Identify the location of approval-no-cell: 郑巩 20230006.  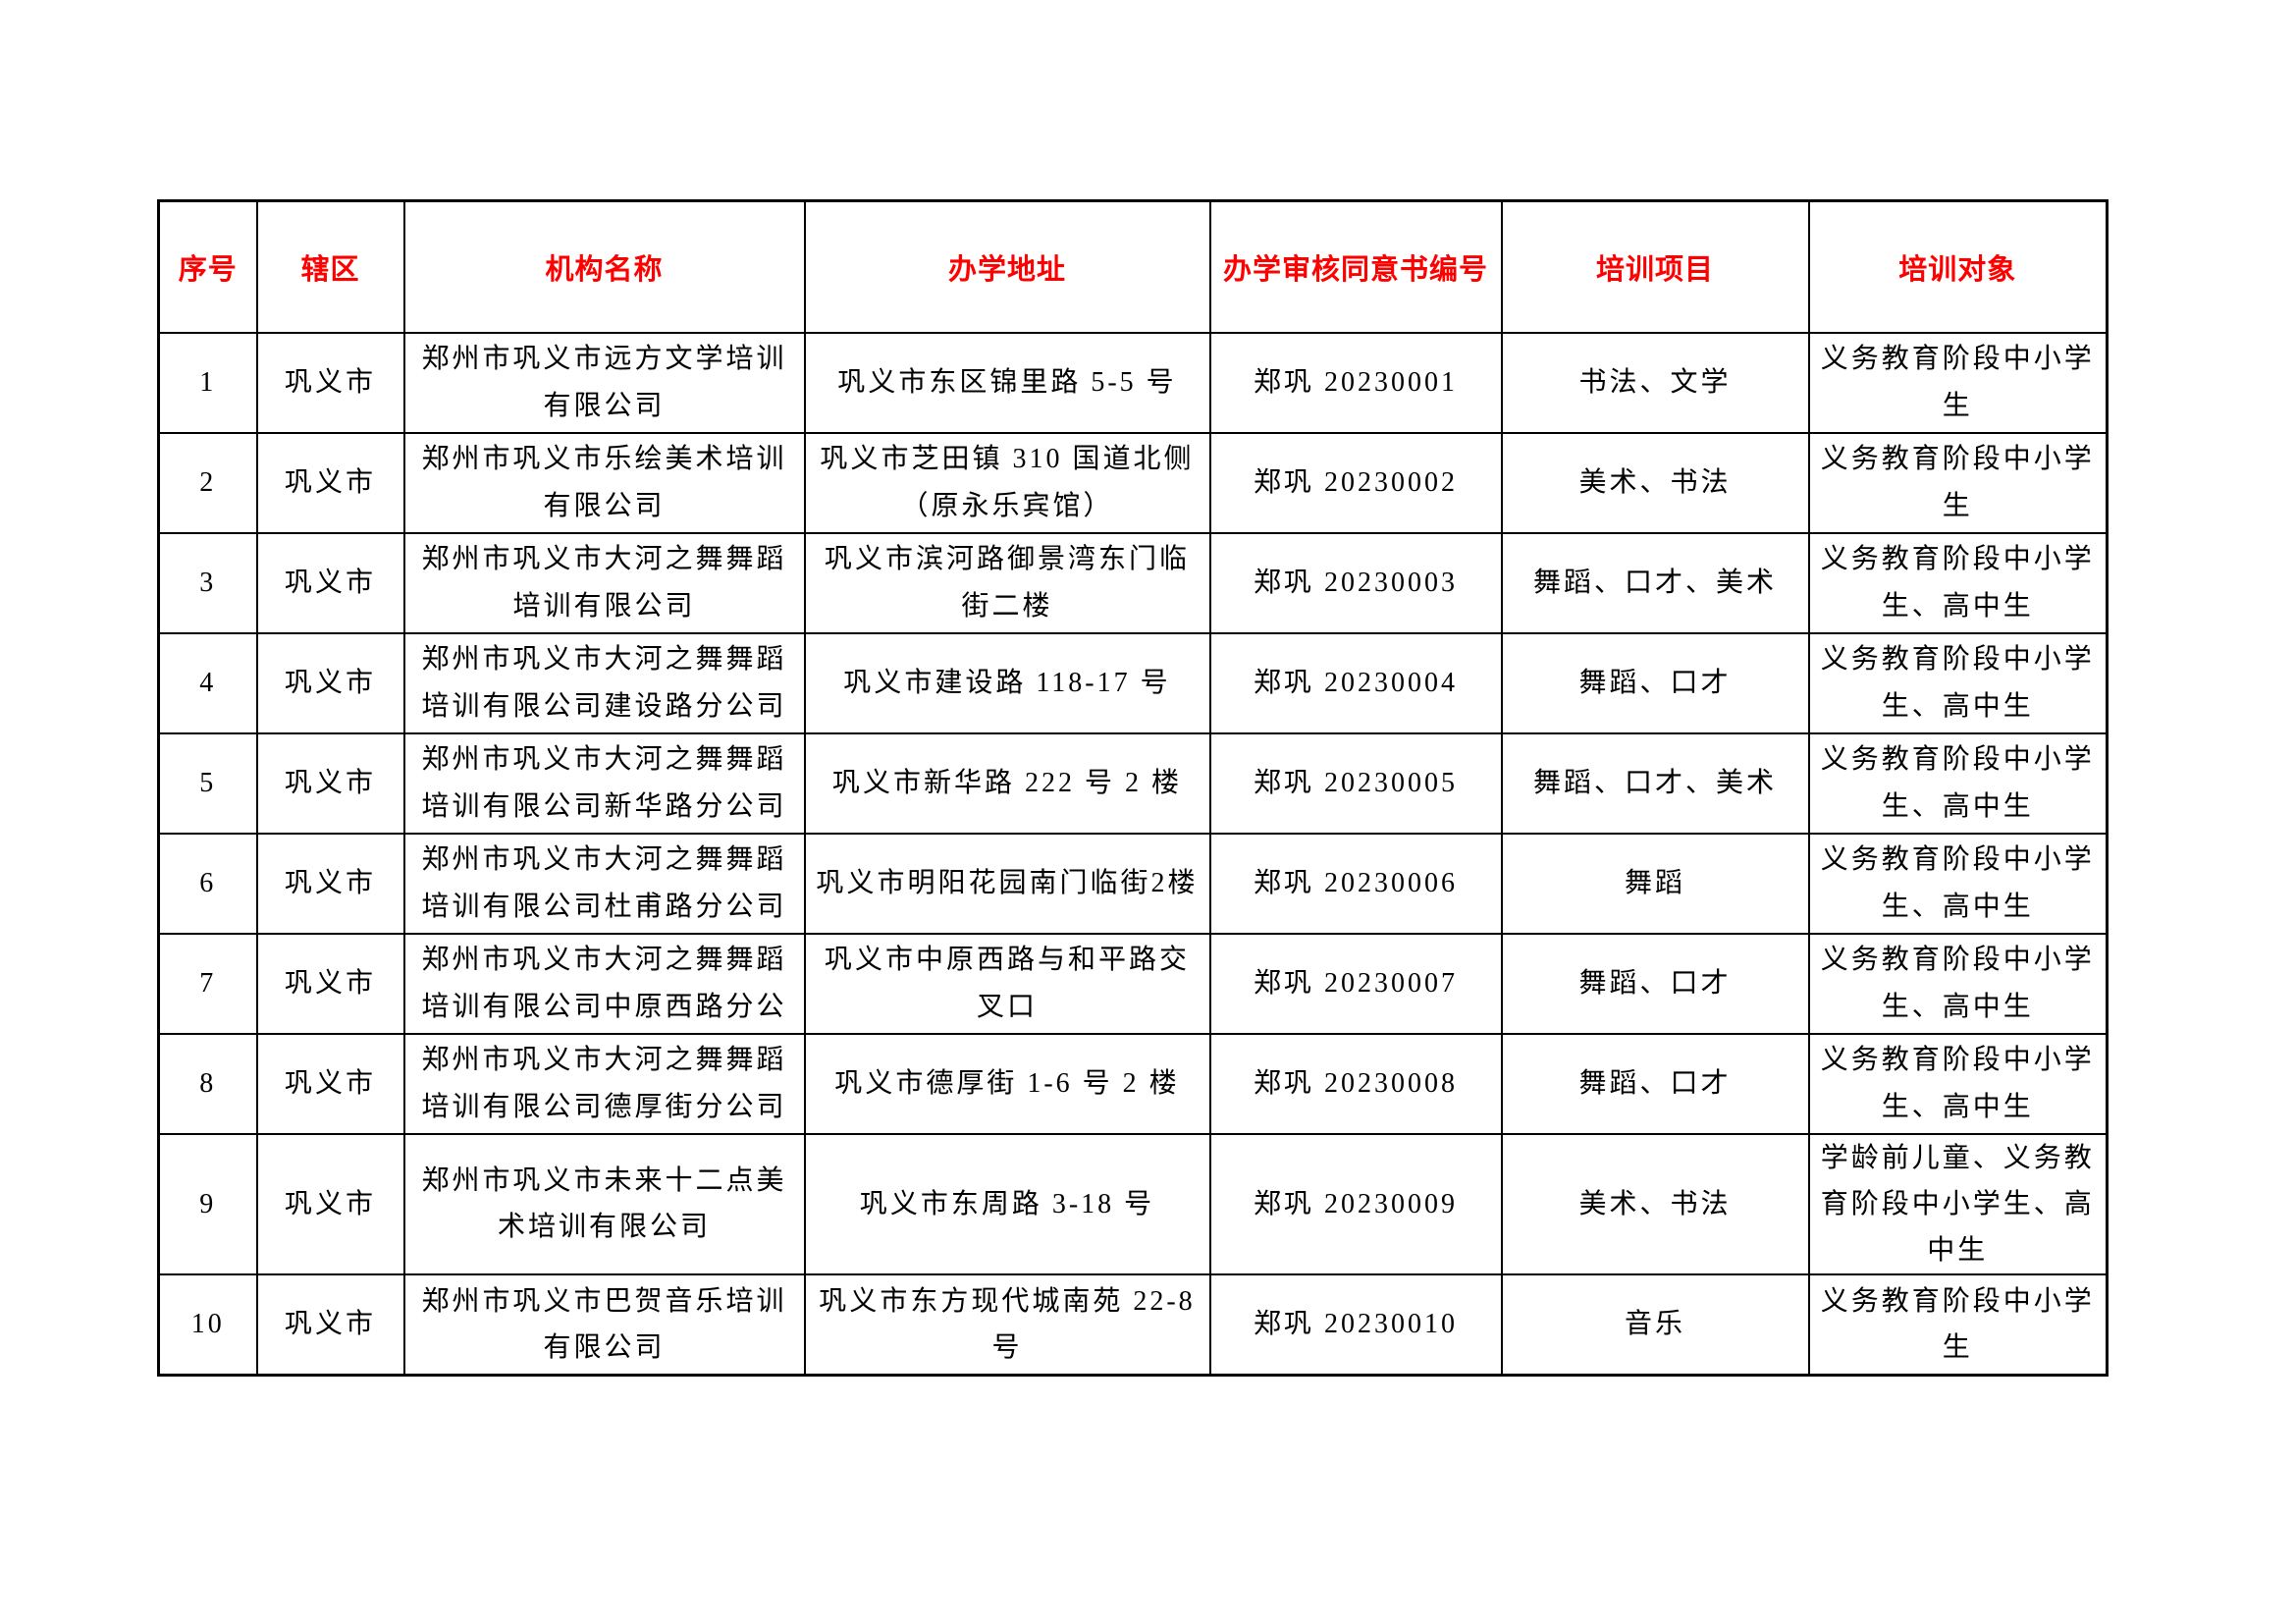
(1355, 883).